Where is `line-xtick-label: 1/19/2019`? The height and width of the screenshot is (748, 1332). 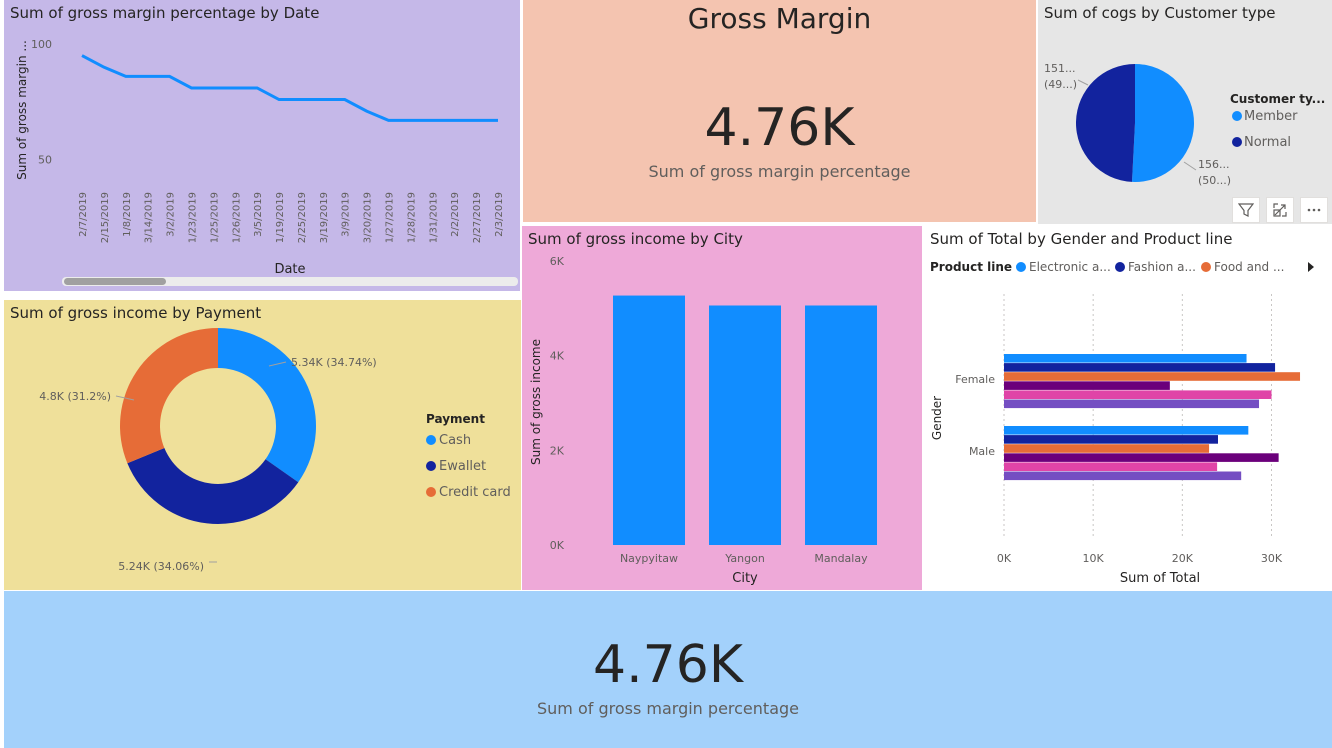
line-xtick-label: 1/19/2019 is located at coordinates (280, 217).